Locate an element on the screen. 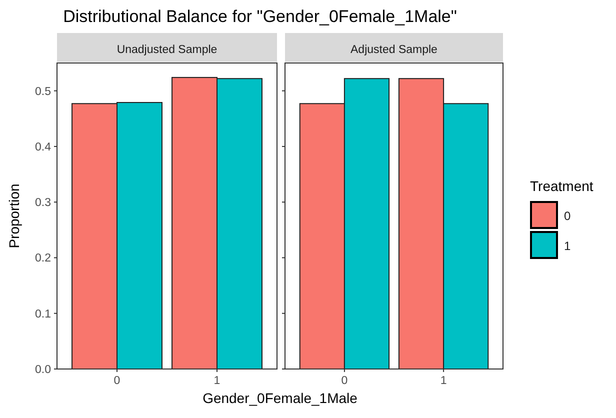 This screenshot has width=616, height=418. y-tick-label: 0.5 is located at coordinates (43, 92).